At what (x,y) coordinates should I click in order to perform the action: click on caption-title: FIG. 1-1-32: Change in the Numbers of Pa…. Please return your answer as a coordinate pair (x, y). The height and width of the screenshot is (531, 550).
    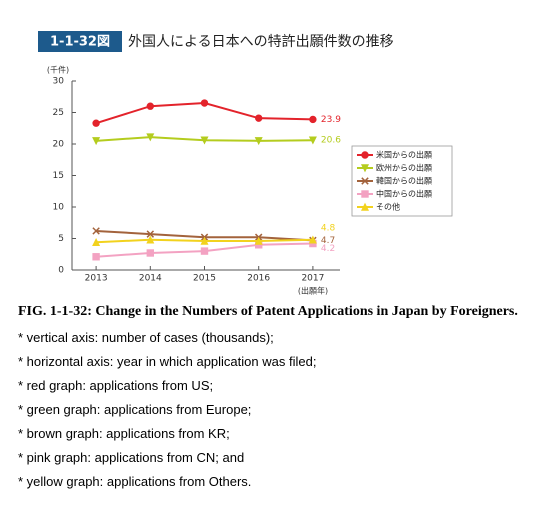
    Looking at the image, I should click on (268, 311).